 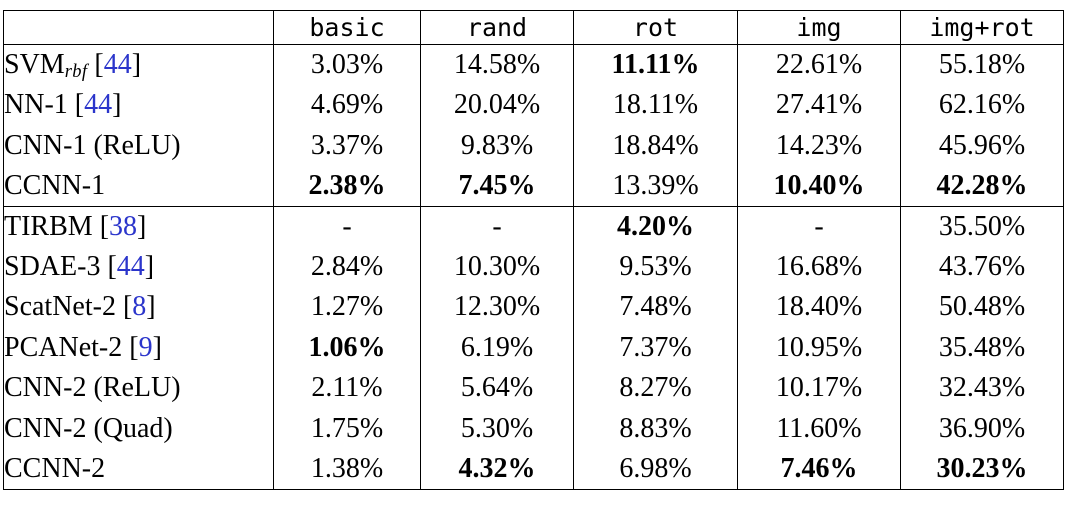 What do you see at coordinates (982, 226) in the screenshot?
I see `value-cell-img-rot: 35.50%` at bounding box center [982, 226].